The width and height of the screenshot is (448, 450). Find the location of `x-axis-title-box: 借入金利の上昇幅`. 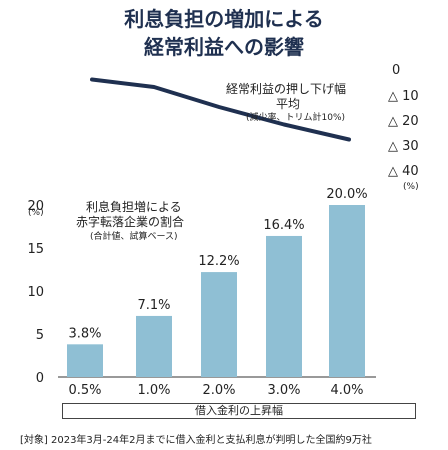

x-axis-title-box: 借入金利の上昇幅 is located at coordinates (239, 411).